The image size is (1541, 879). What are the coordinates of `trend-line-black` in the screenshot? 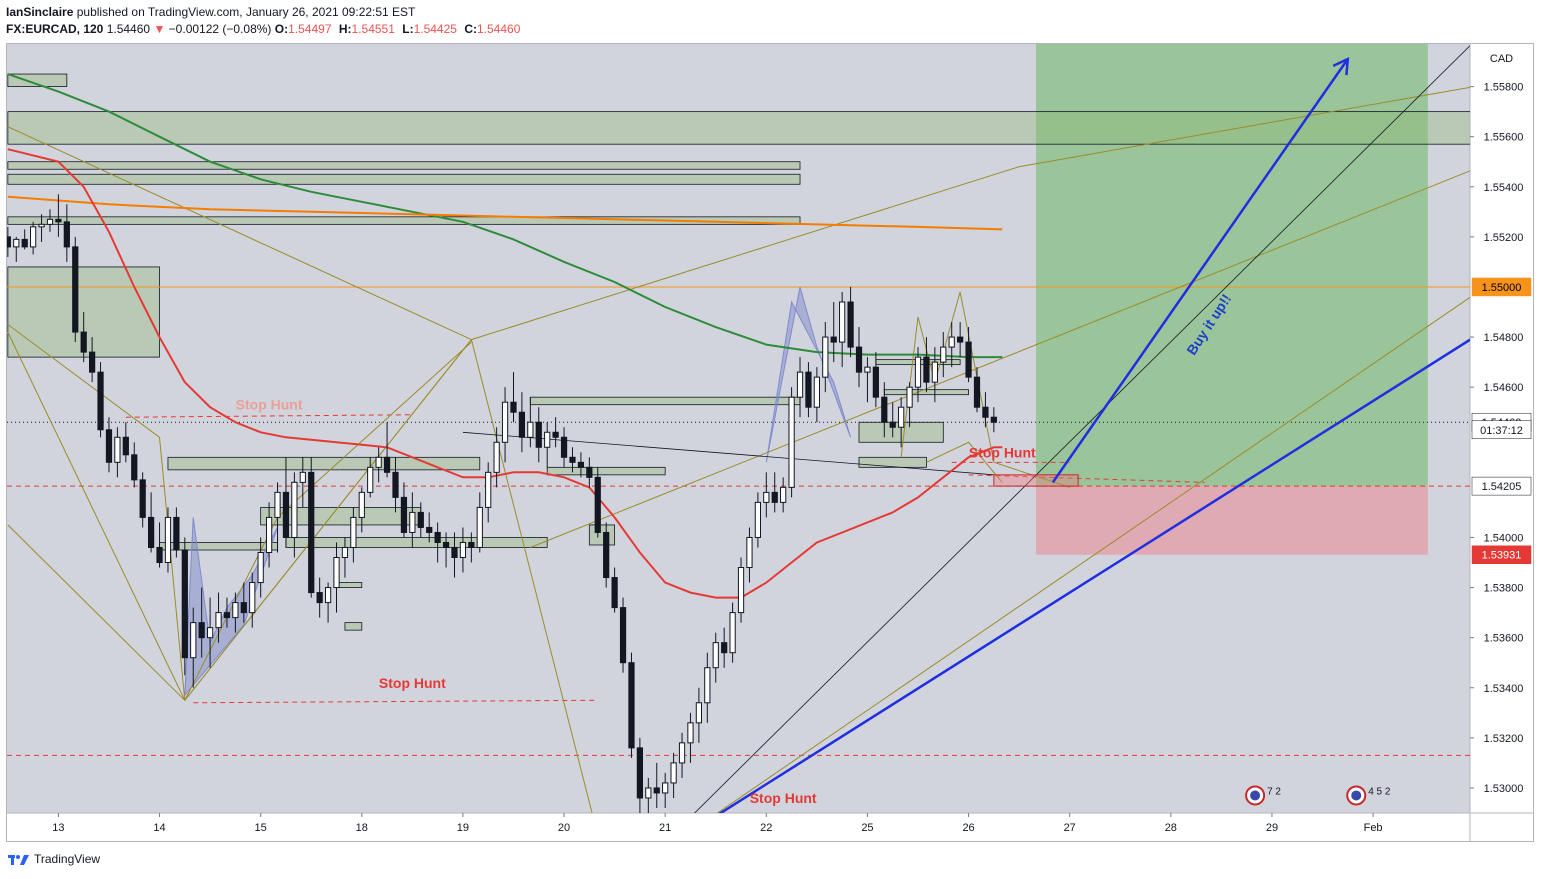 It's located at (728, 453).